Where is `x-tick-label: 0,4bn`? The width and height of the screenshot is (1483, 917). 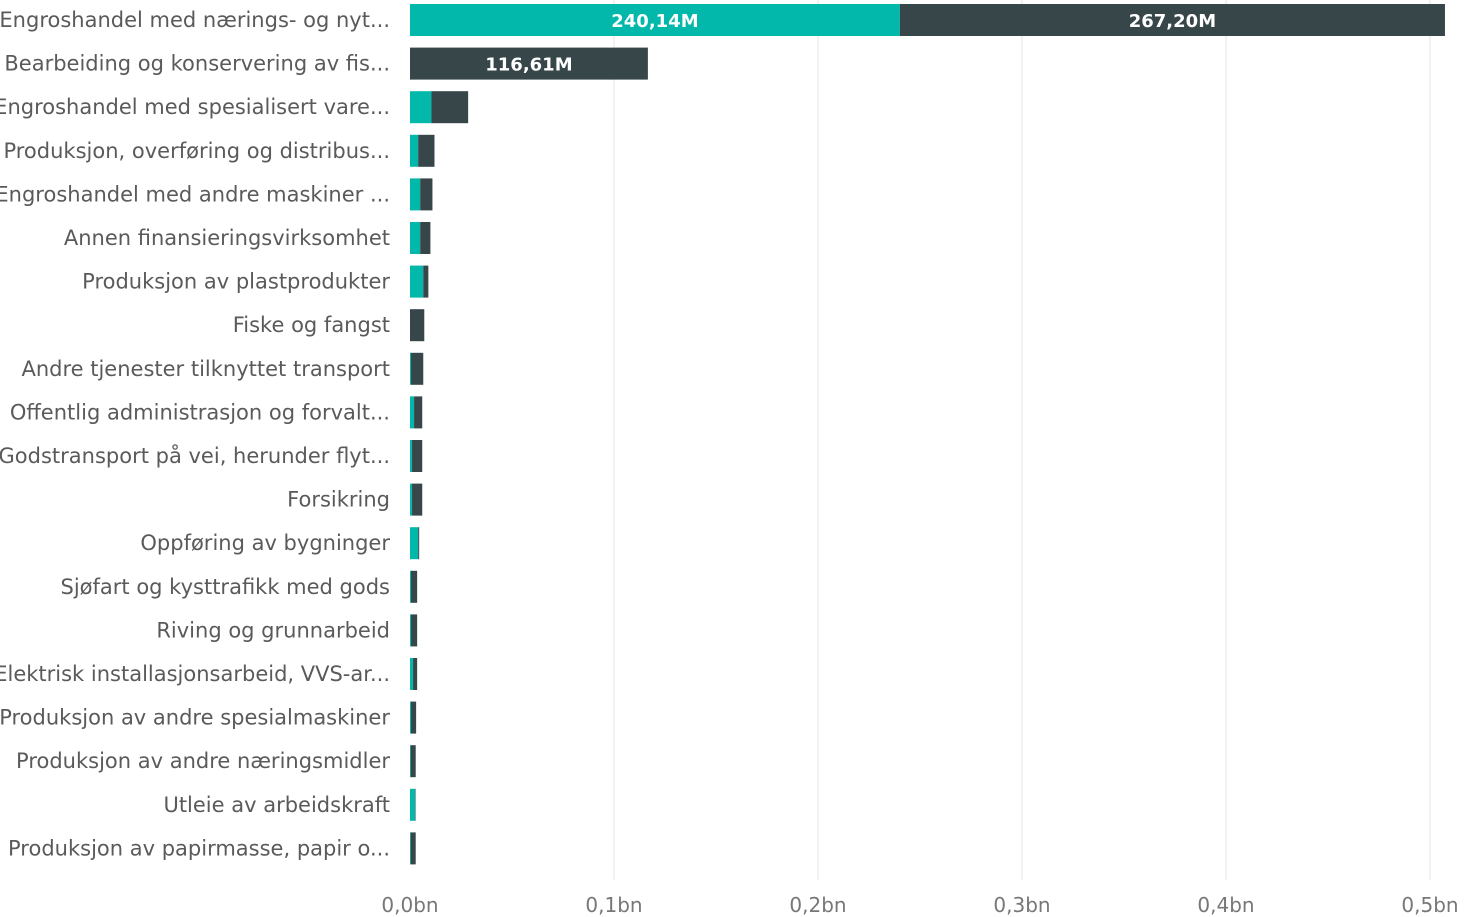 x-tick-label: 0,4bn is located at coordinates (1225, 905).